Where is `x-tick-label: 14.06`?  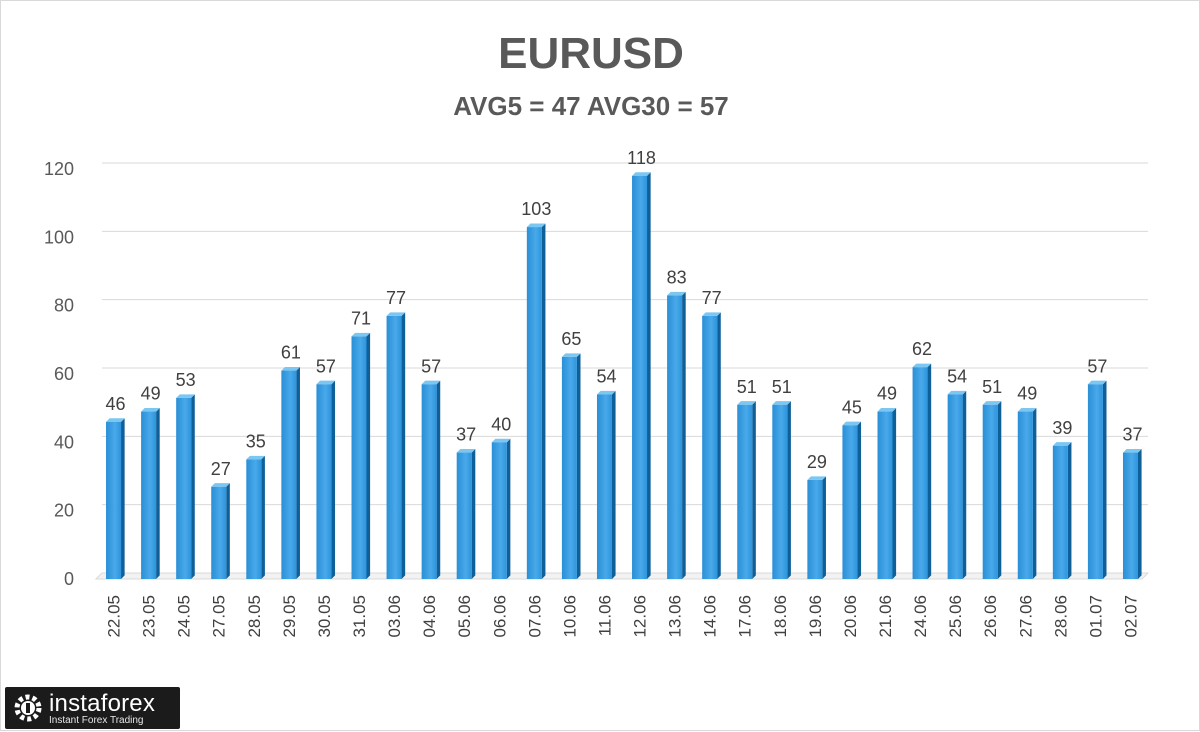
x-tick-label: 14.06 is located at coordinates (710, 616).